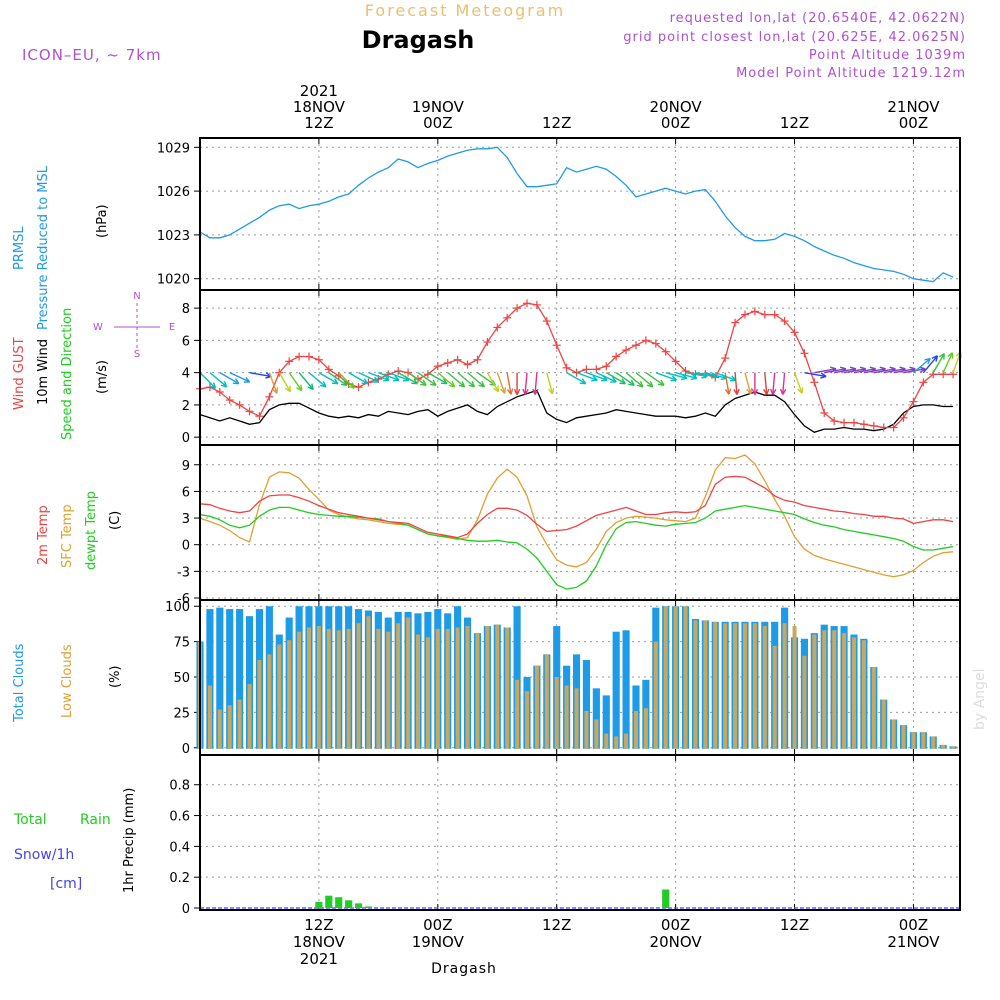  I want to click on time-label-top: 18NOV, so click(319, 107).